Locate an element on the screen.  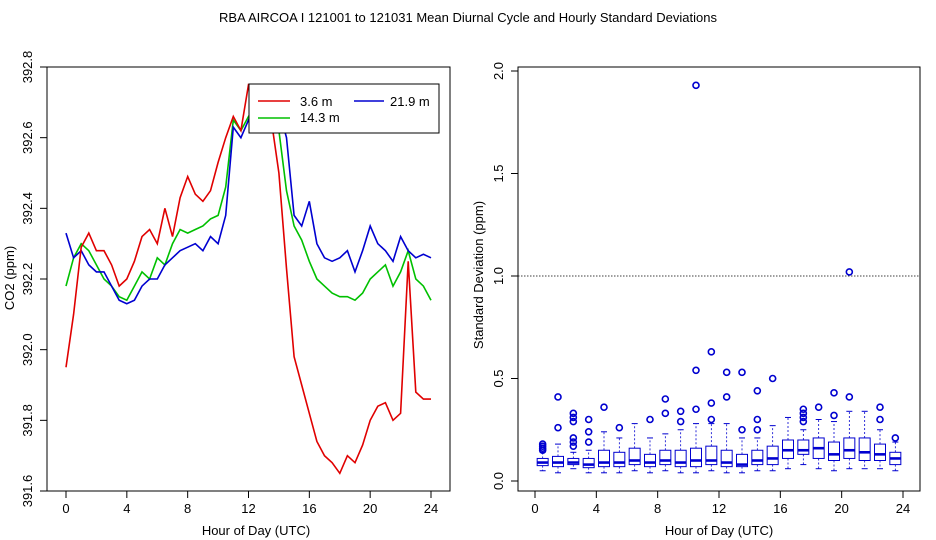
left-y-axis-label: CO2 (ppm) is located at coordinates (9, 278).